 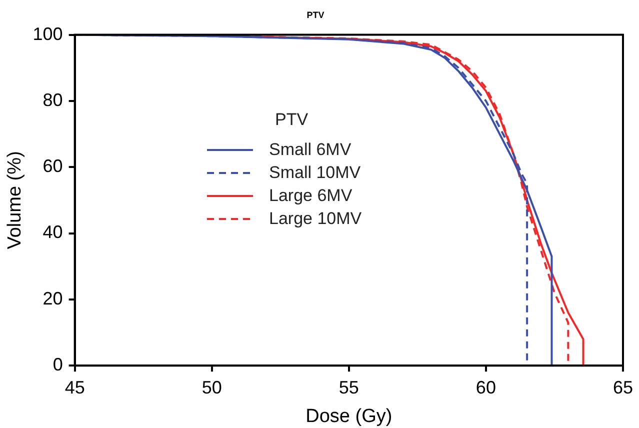 I want to click on y-tick-label: 40, so click(x=52, y=232).